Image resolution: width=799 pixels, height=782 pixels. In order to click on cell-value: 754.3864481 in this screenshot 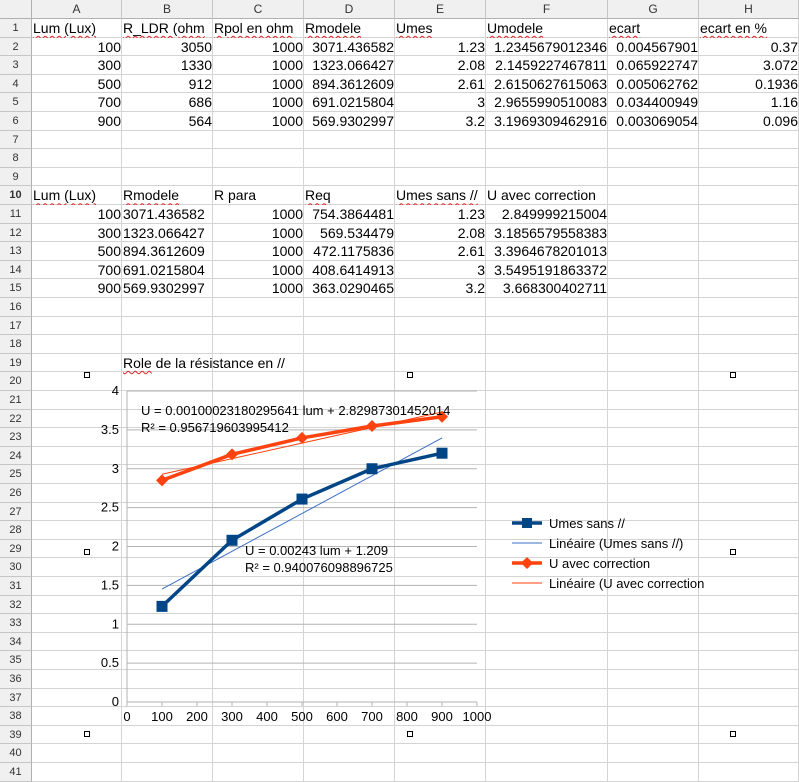, I will do `click(353, 214)`.